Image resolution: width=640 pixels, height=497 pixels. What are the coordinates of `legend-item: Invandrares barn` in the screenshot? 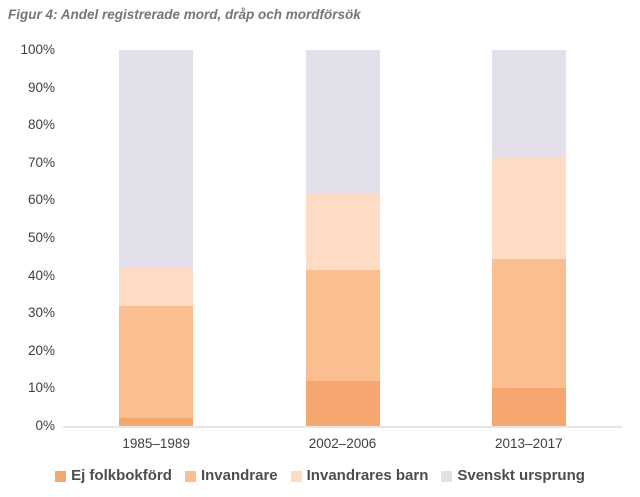 It's located at (359, 476).